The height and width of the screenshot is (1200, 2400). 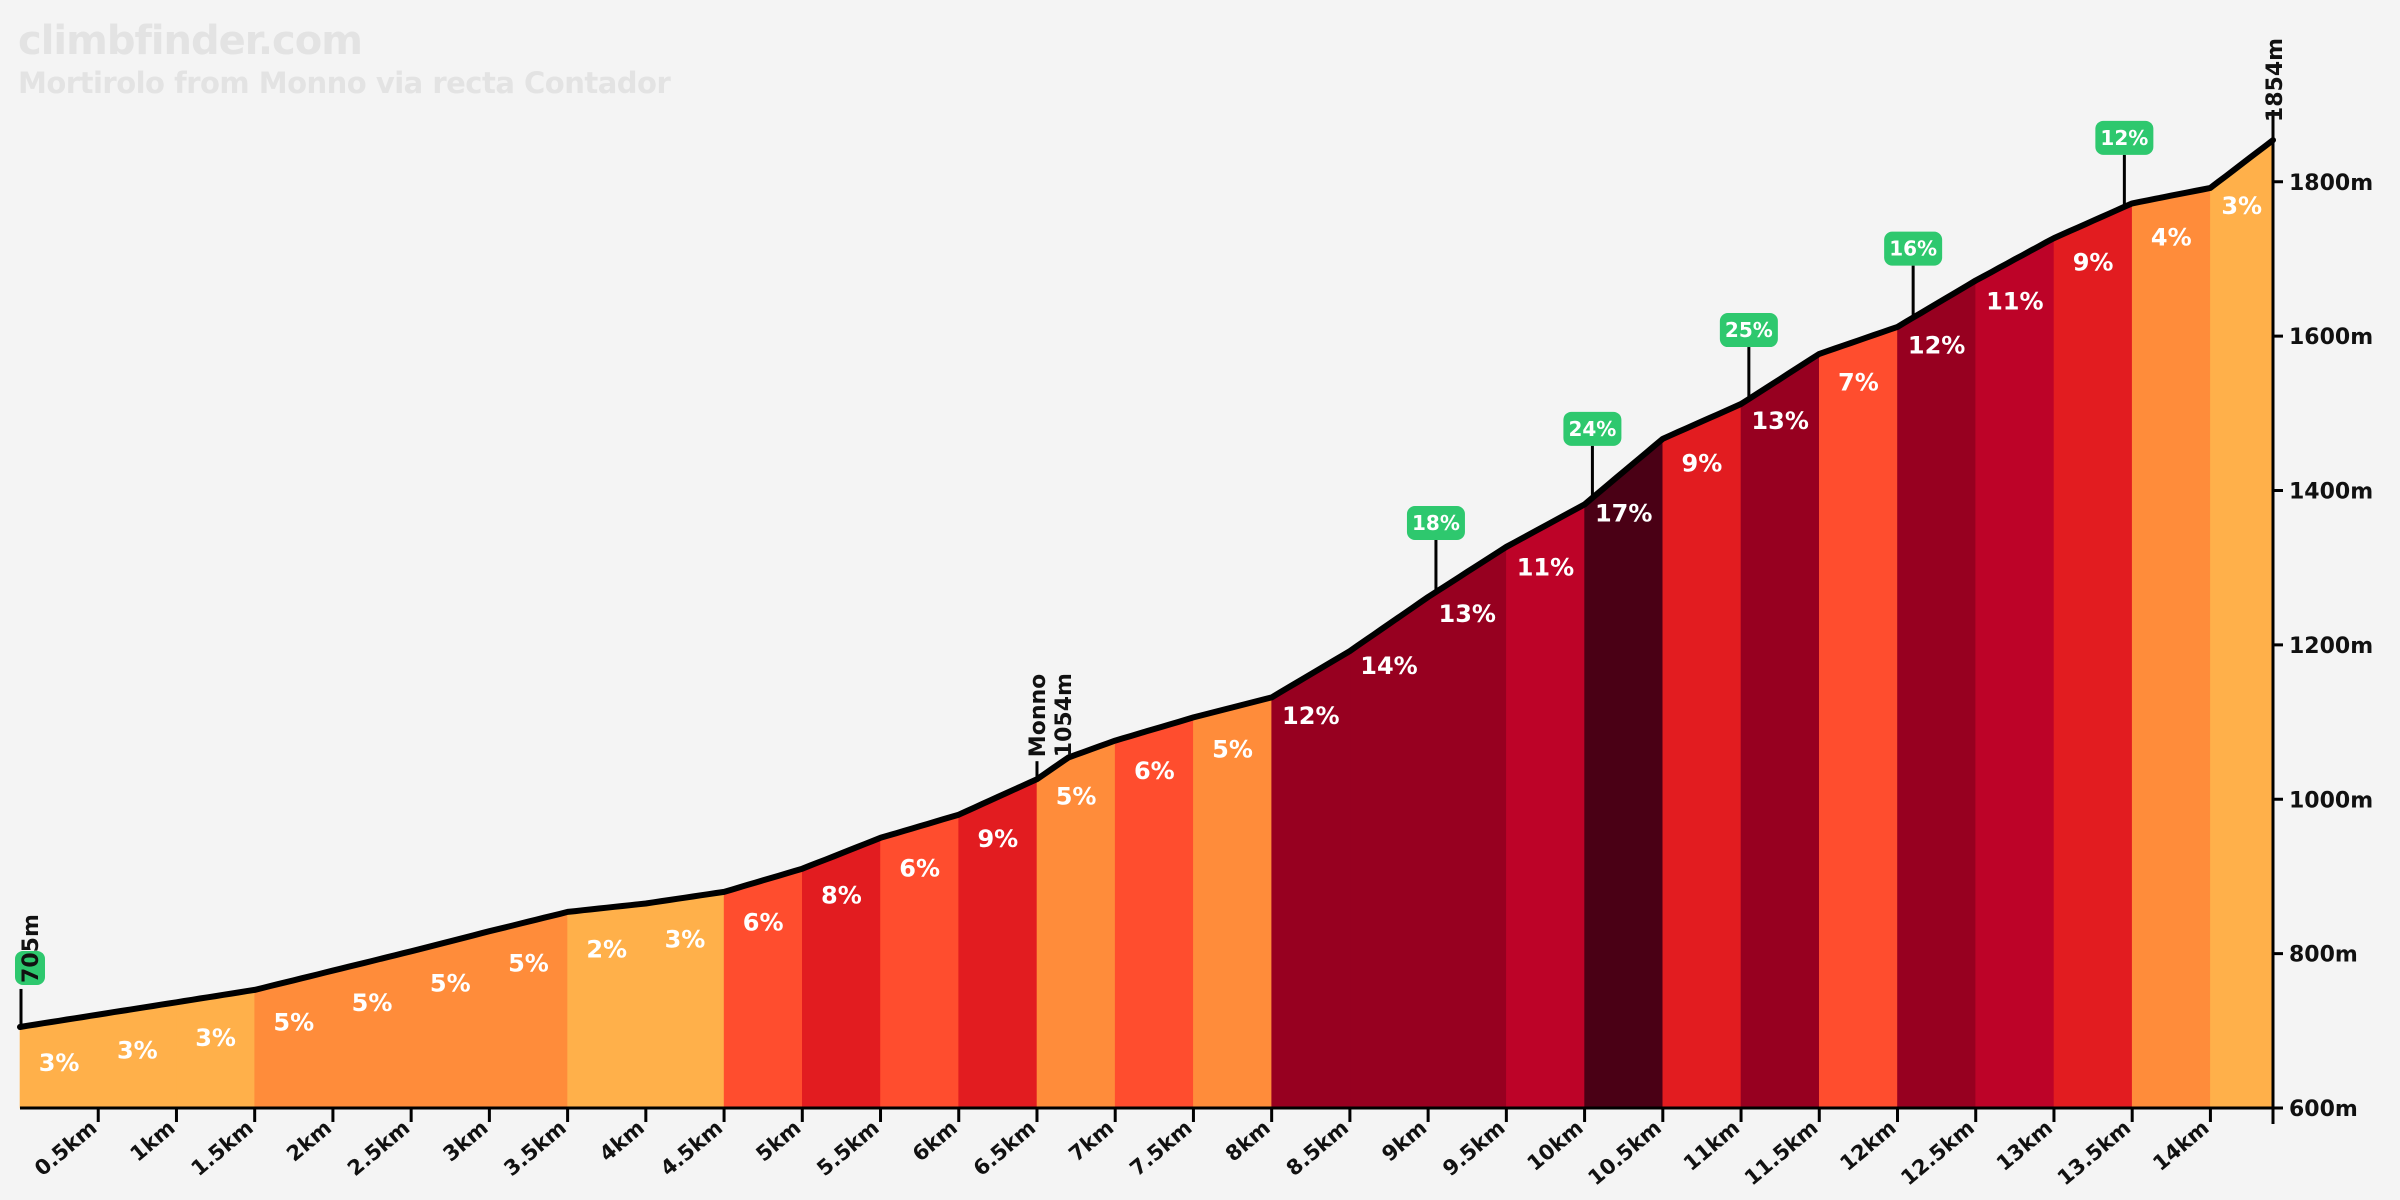 What do you see at coordinates (1623, 514) in the screenshot?
I see `segment-grade-label: 17%` at bounding box center [1623, 514].